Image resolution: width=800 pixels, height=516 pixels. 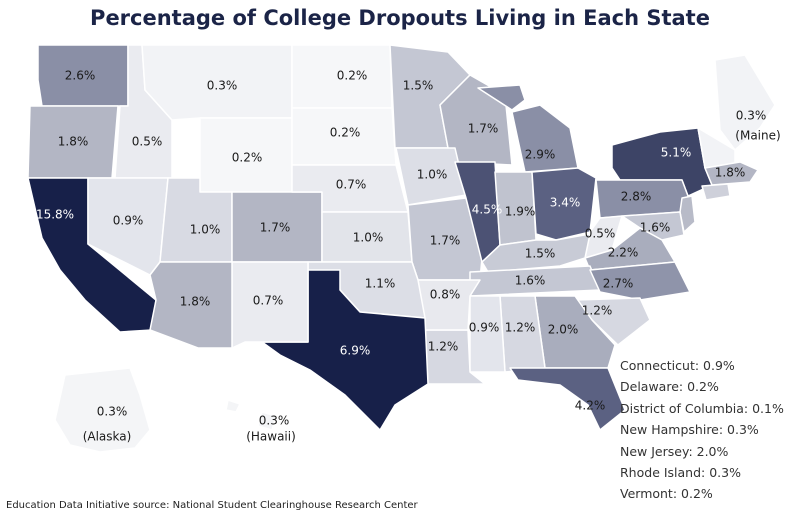 What do you see at coordinates (662, 162) in the screenshot?
I see `state-new-york` at bounding box center [662, 162].